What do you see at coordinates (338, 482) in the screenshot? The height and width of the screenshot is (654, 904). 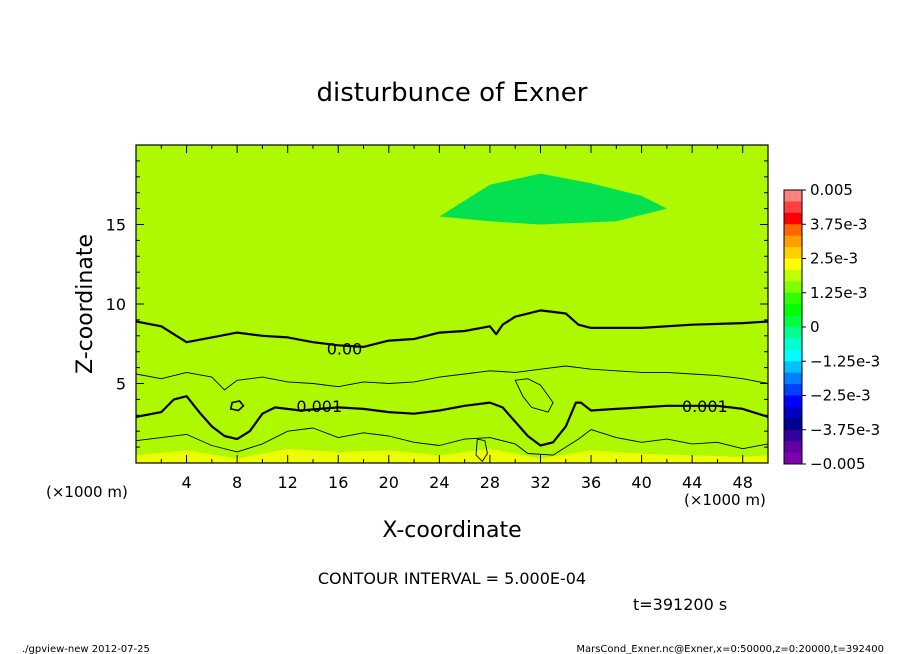 I see `x-tick-label: 16` at bounding box center [338, 482].